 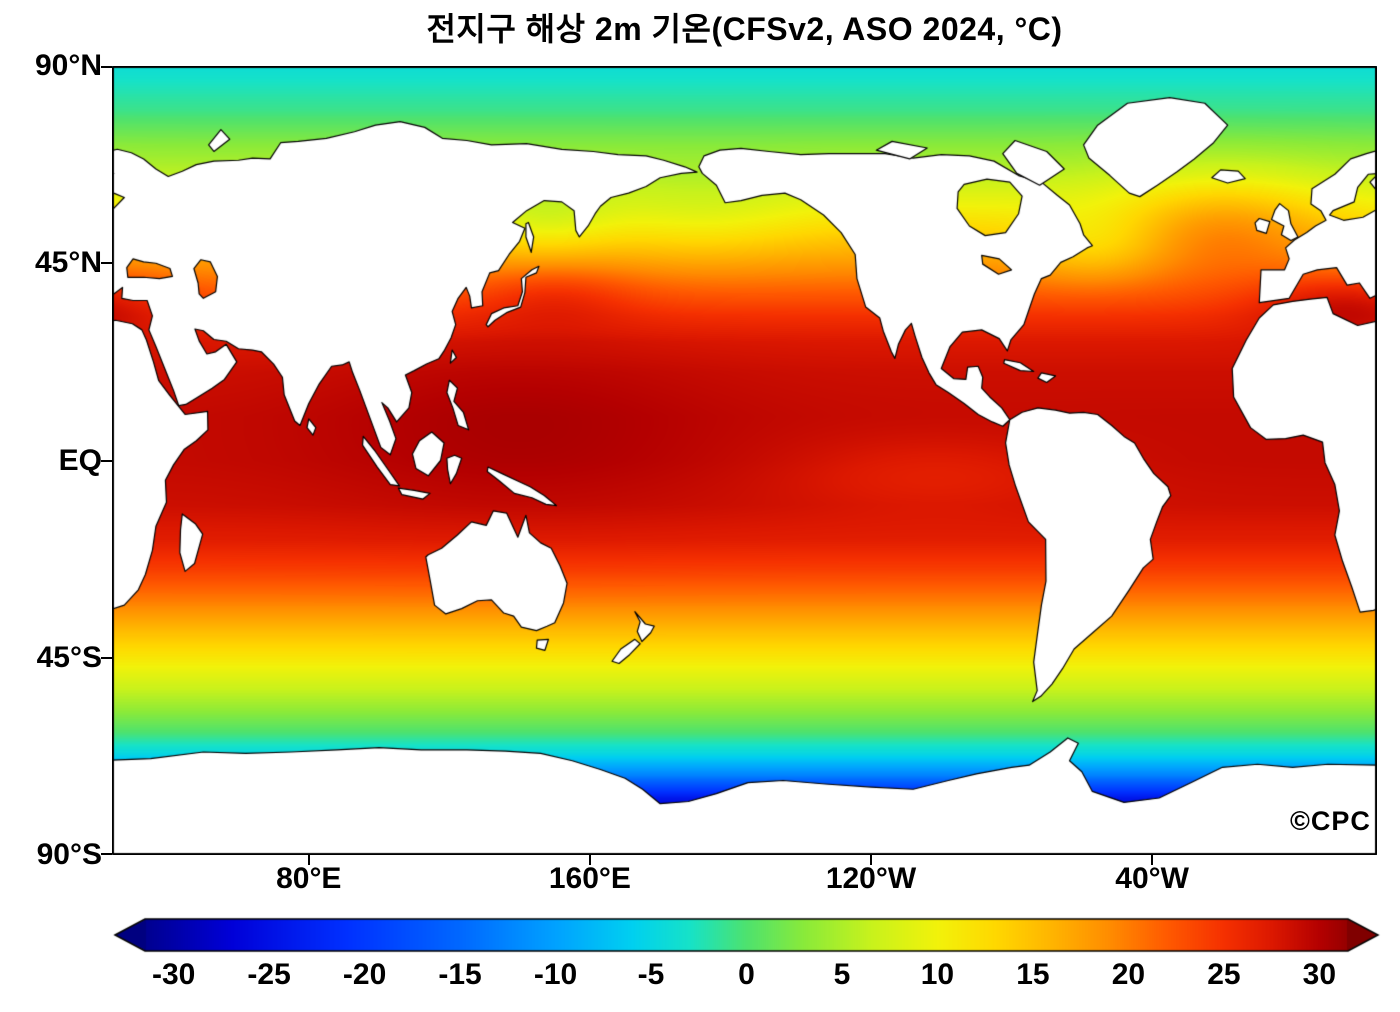 What do you see at coordinates (1128, 974) in the screenshot?
I see `colorbar-tick-label: 20` at bounding box center [1128, 974].